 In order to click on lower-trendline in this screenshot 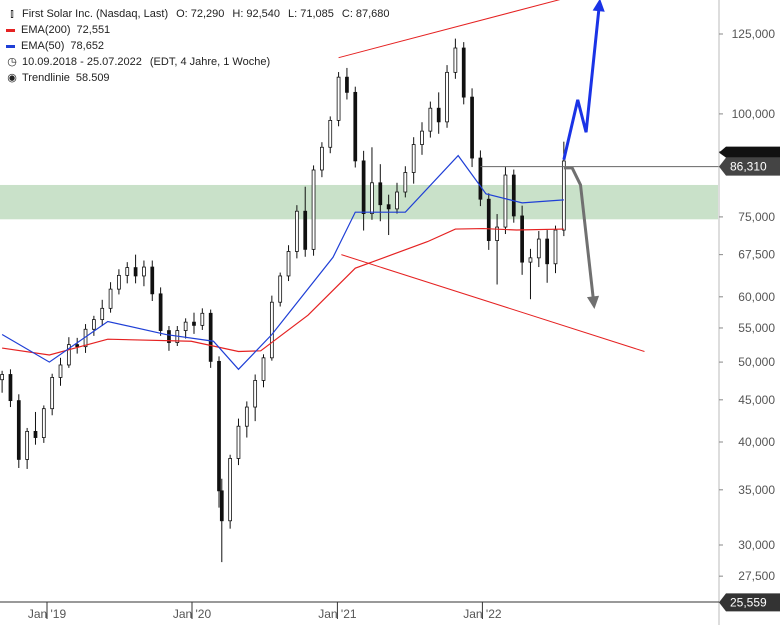, I will do `click(493, 303)`.